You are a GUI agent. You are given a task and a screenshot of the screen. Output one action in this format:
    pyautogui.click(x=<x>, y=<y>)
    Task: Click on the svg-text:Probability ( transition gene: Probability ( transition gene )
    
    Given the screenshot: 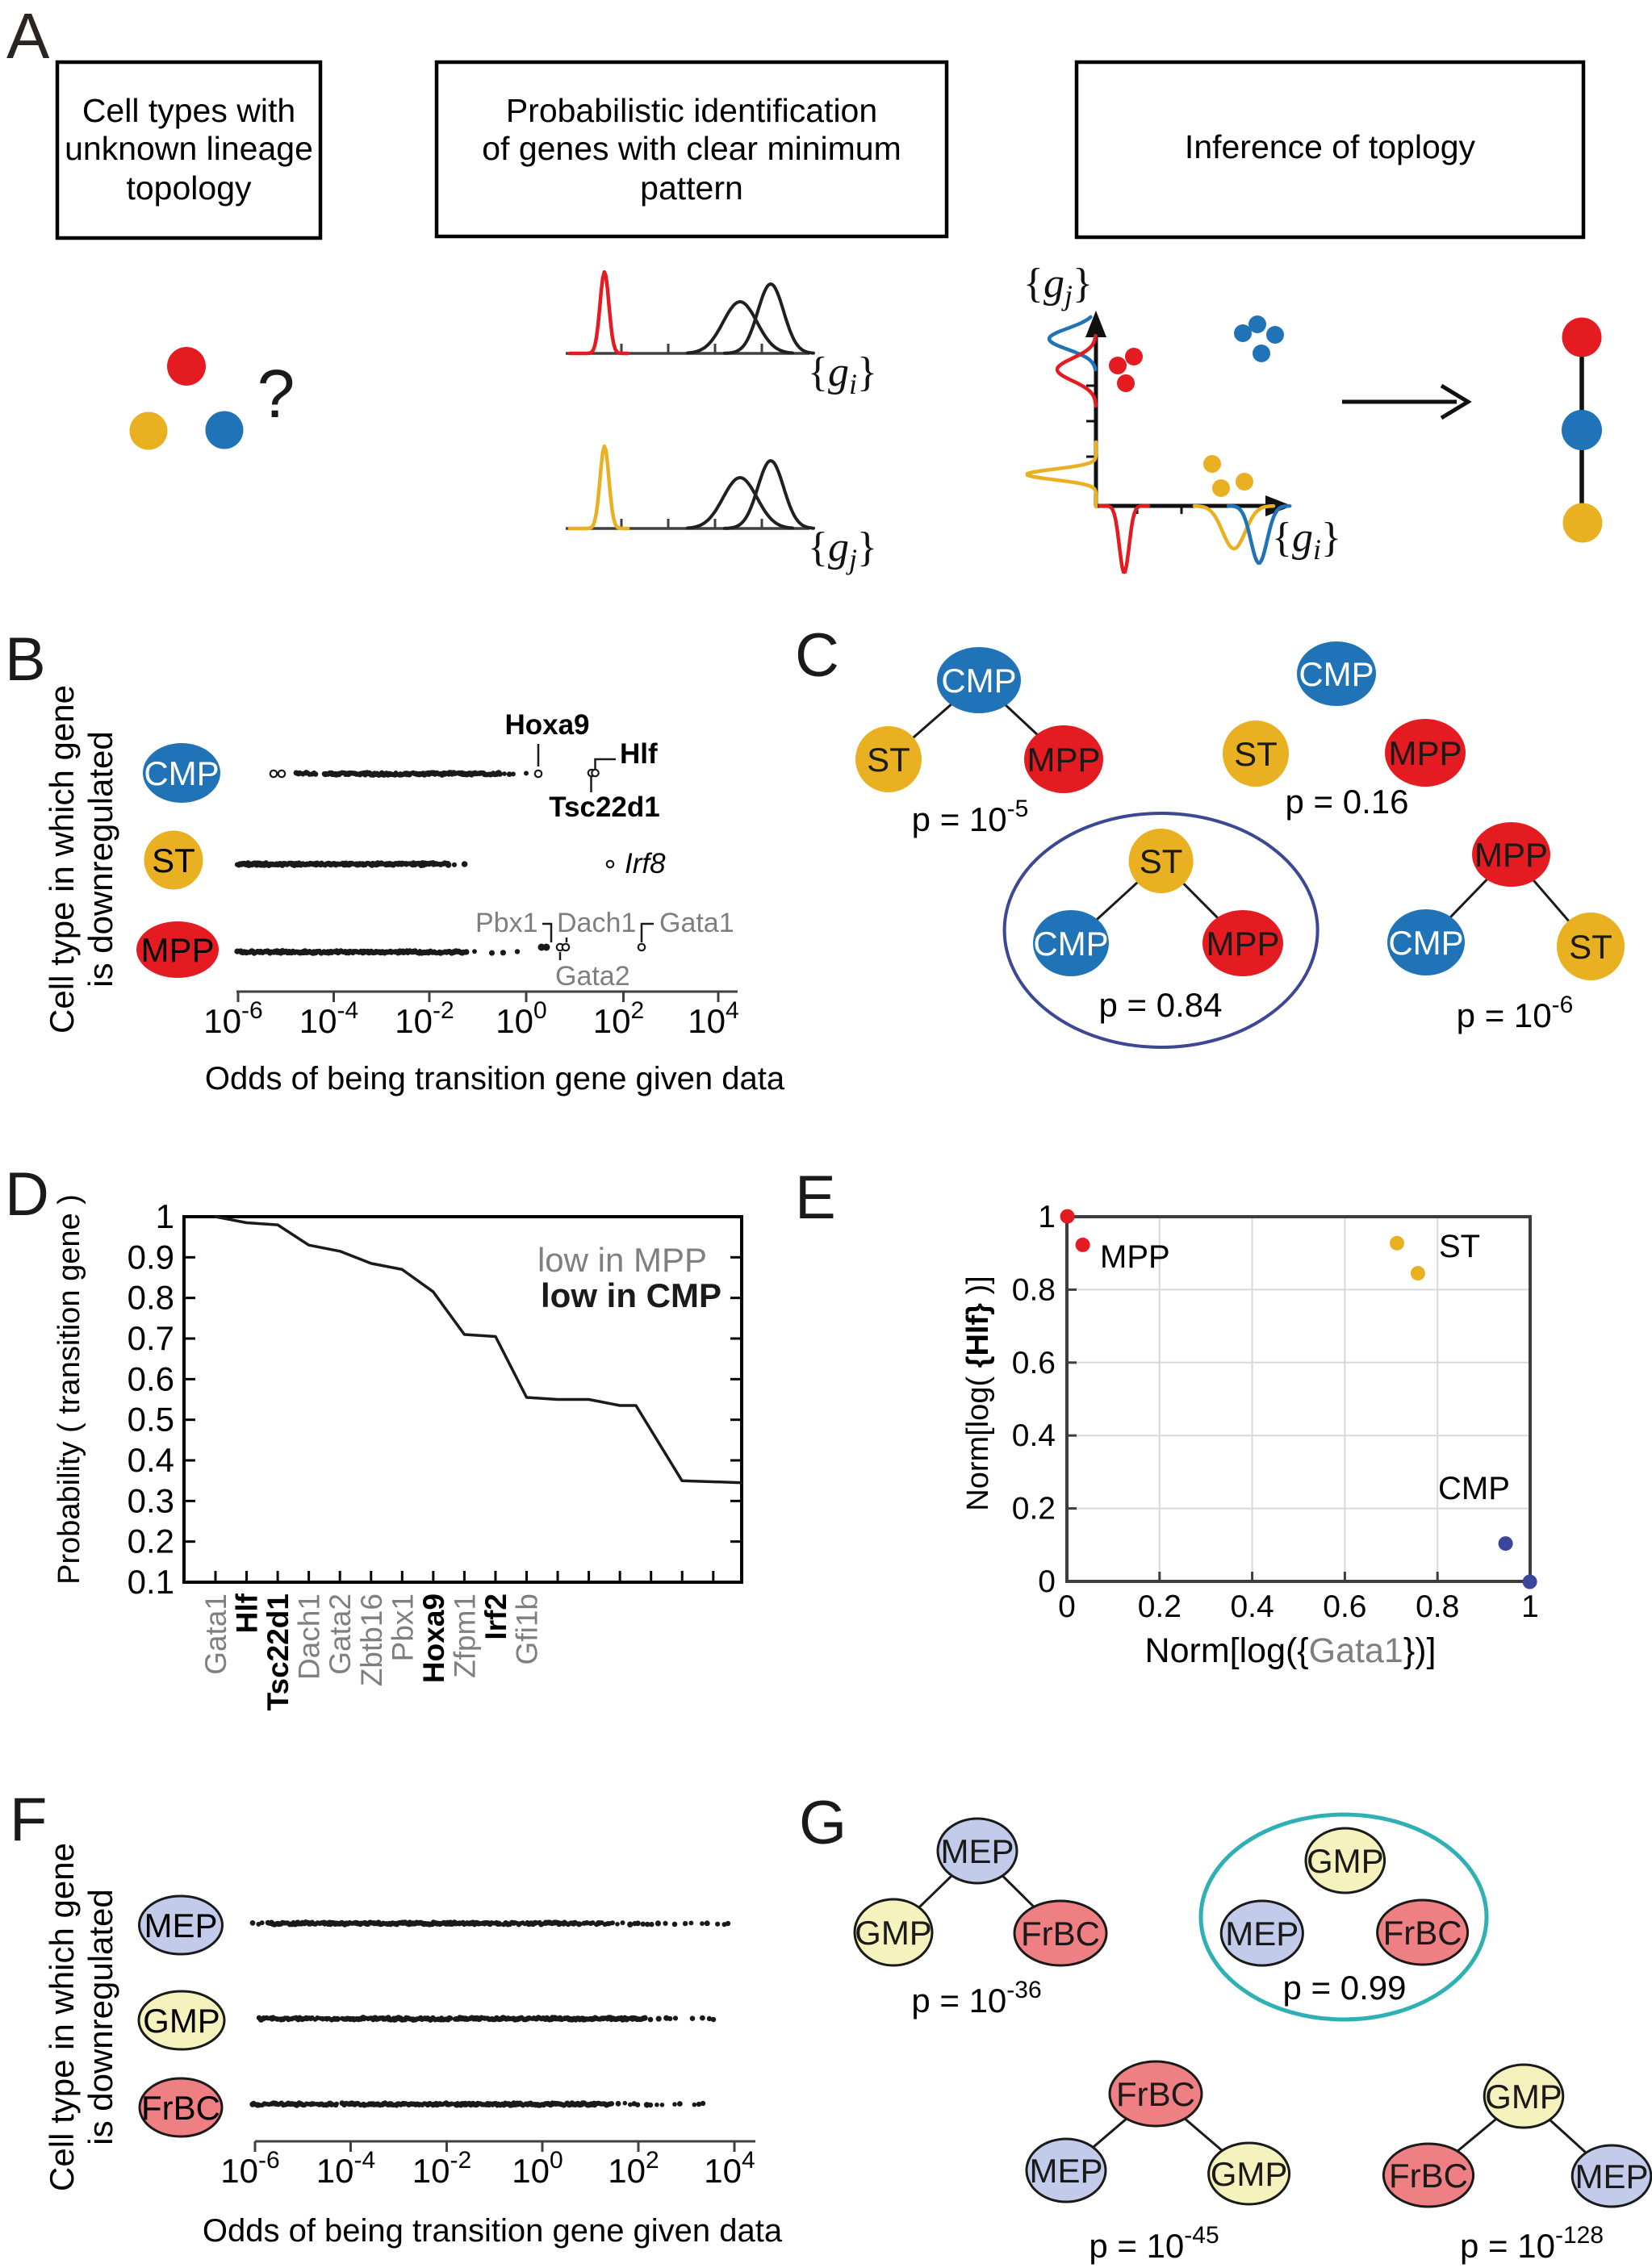 What is the action you would take?
    pyautogui.click(x=69, y=1389)
    